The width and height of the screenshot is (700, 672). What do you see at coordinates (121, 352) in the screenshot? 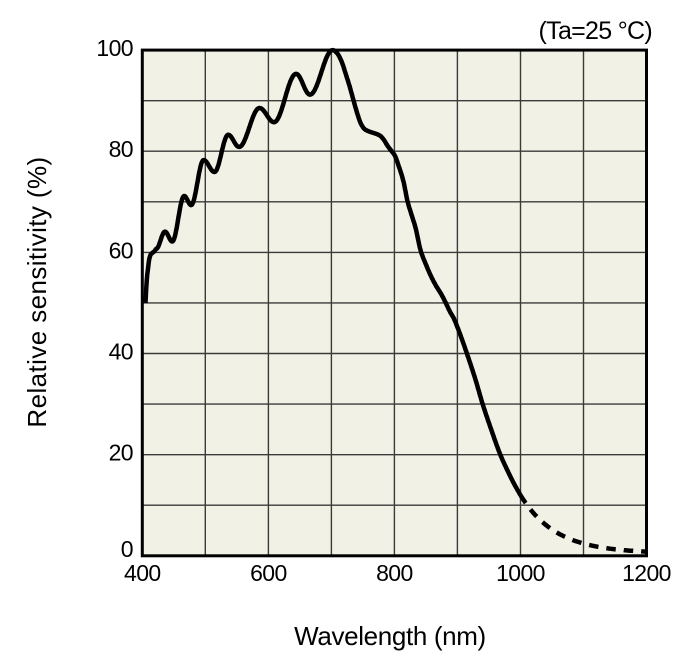
I see `svg-text: 40` at bounding box center [121, 352].